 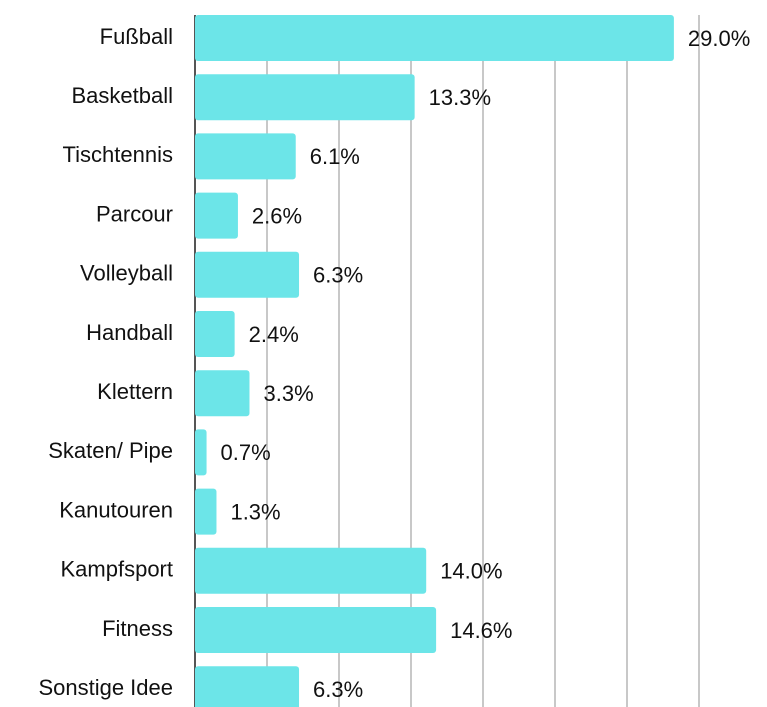 What do you see at coordinates (137, 628) in the screenshot?
I see `y-tick-label: Fitness` at bounding box center [137, 628].